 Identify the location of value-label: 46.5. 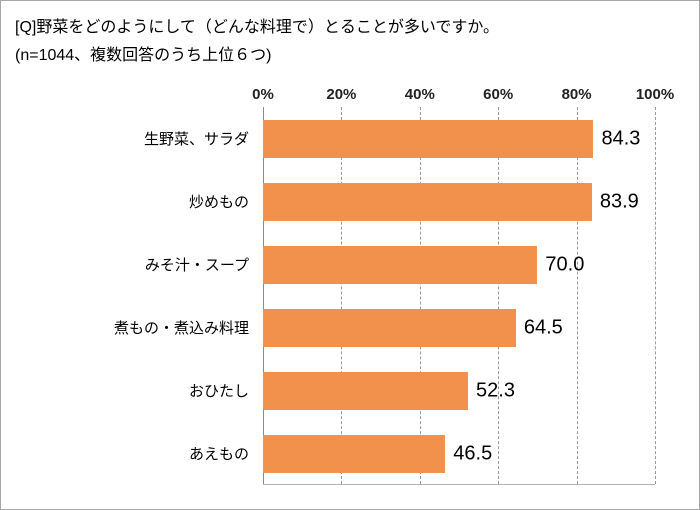
(473, 453).